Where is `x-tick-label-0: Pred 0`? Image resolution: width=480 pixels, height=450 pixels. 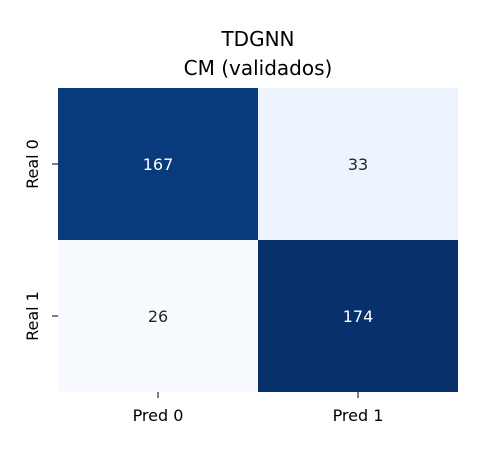 x-tick-label-0: Pred 0 is located at coordinates (158, 415).